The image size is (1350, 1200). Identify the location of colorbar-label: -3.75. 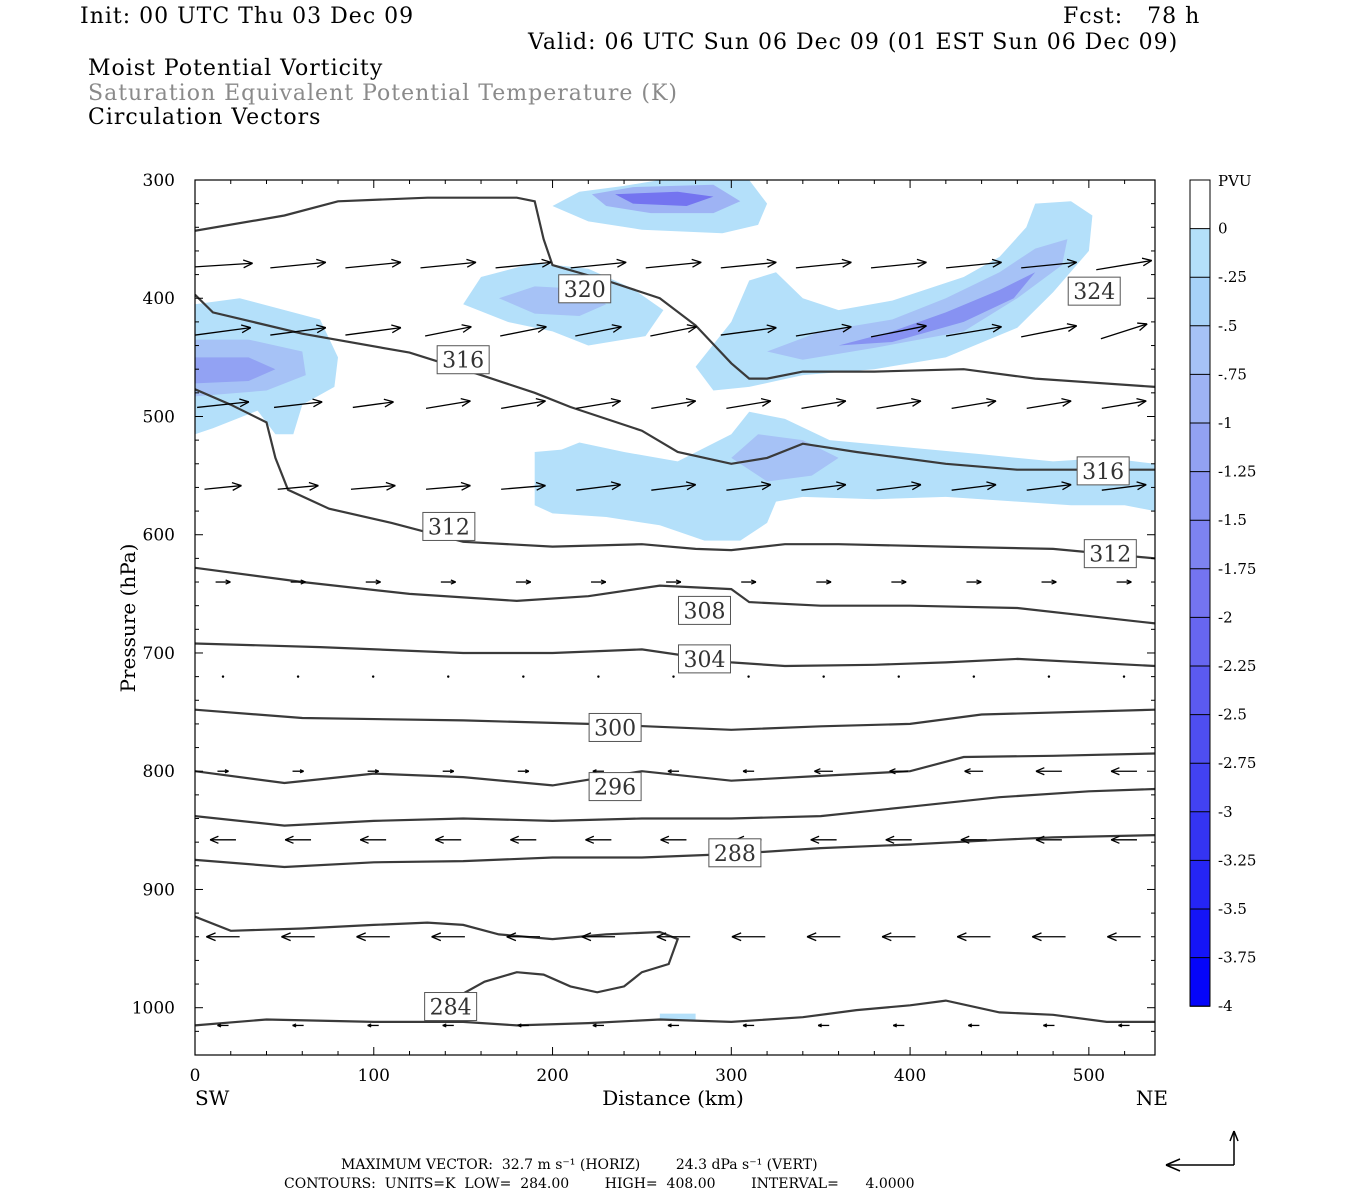
(1237, 958).